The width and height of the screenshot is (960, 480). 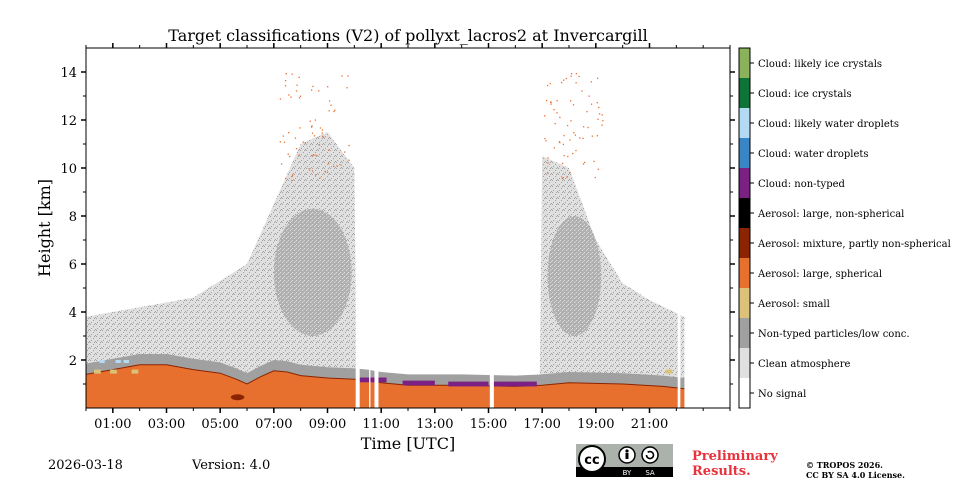 What do you see at coordinates (327, 424) in the screenshot?
I see `x-tick-label: 09:00` at bounding box center [327, 424].